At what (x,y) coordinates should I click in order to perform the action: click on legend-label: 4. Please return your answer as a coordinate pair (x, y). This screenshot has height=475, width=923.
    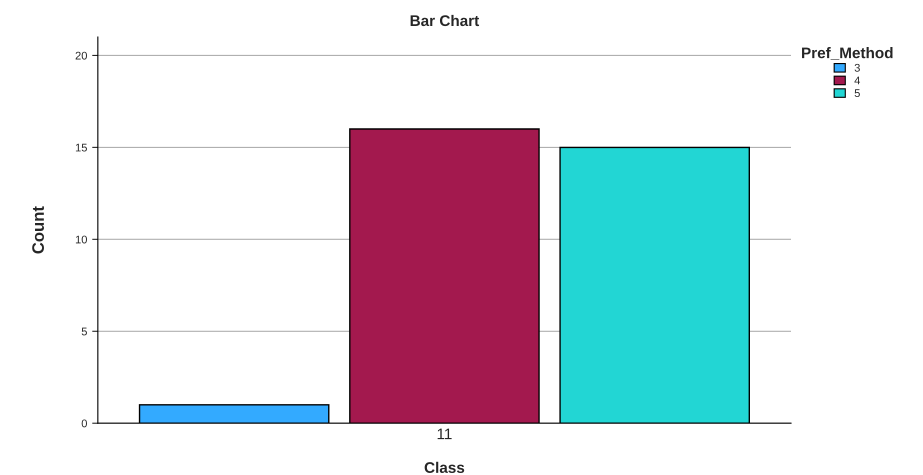
    Looking at the image, I should click on (857, 80).